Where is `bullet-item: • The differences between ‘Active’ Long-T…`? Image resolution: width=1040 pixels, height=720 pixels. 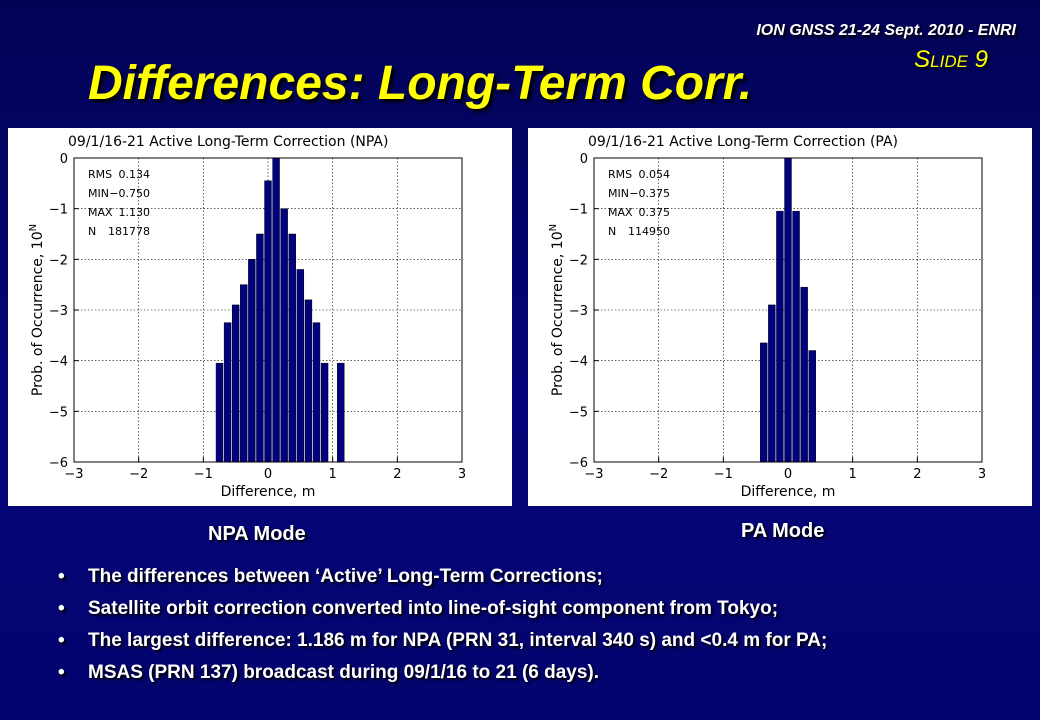
bullet-item: • The differences between ‘Active’ Long-T… is located at coordinates (442, 582).